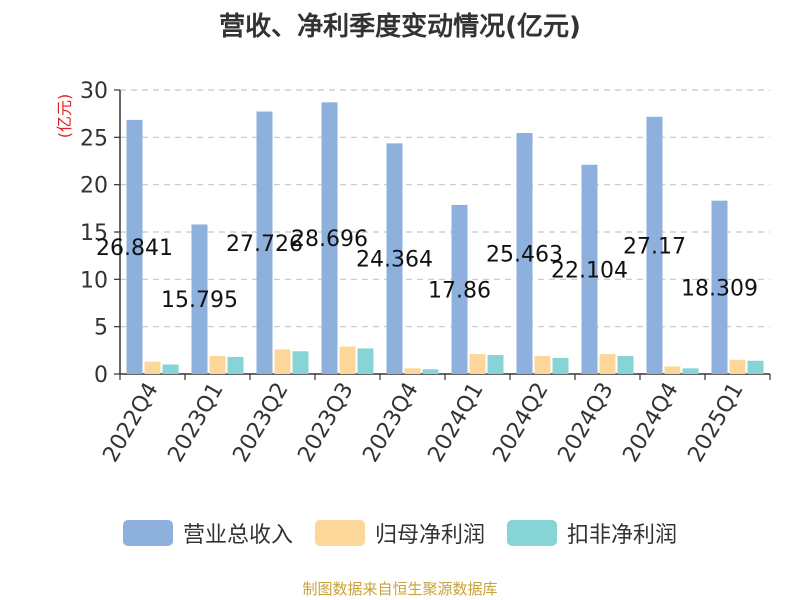  I want to click on revenue-data-label: 22.104, so click(589, 270).